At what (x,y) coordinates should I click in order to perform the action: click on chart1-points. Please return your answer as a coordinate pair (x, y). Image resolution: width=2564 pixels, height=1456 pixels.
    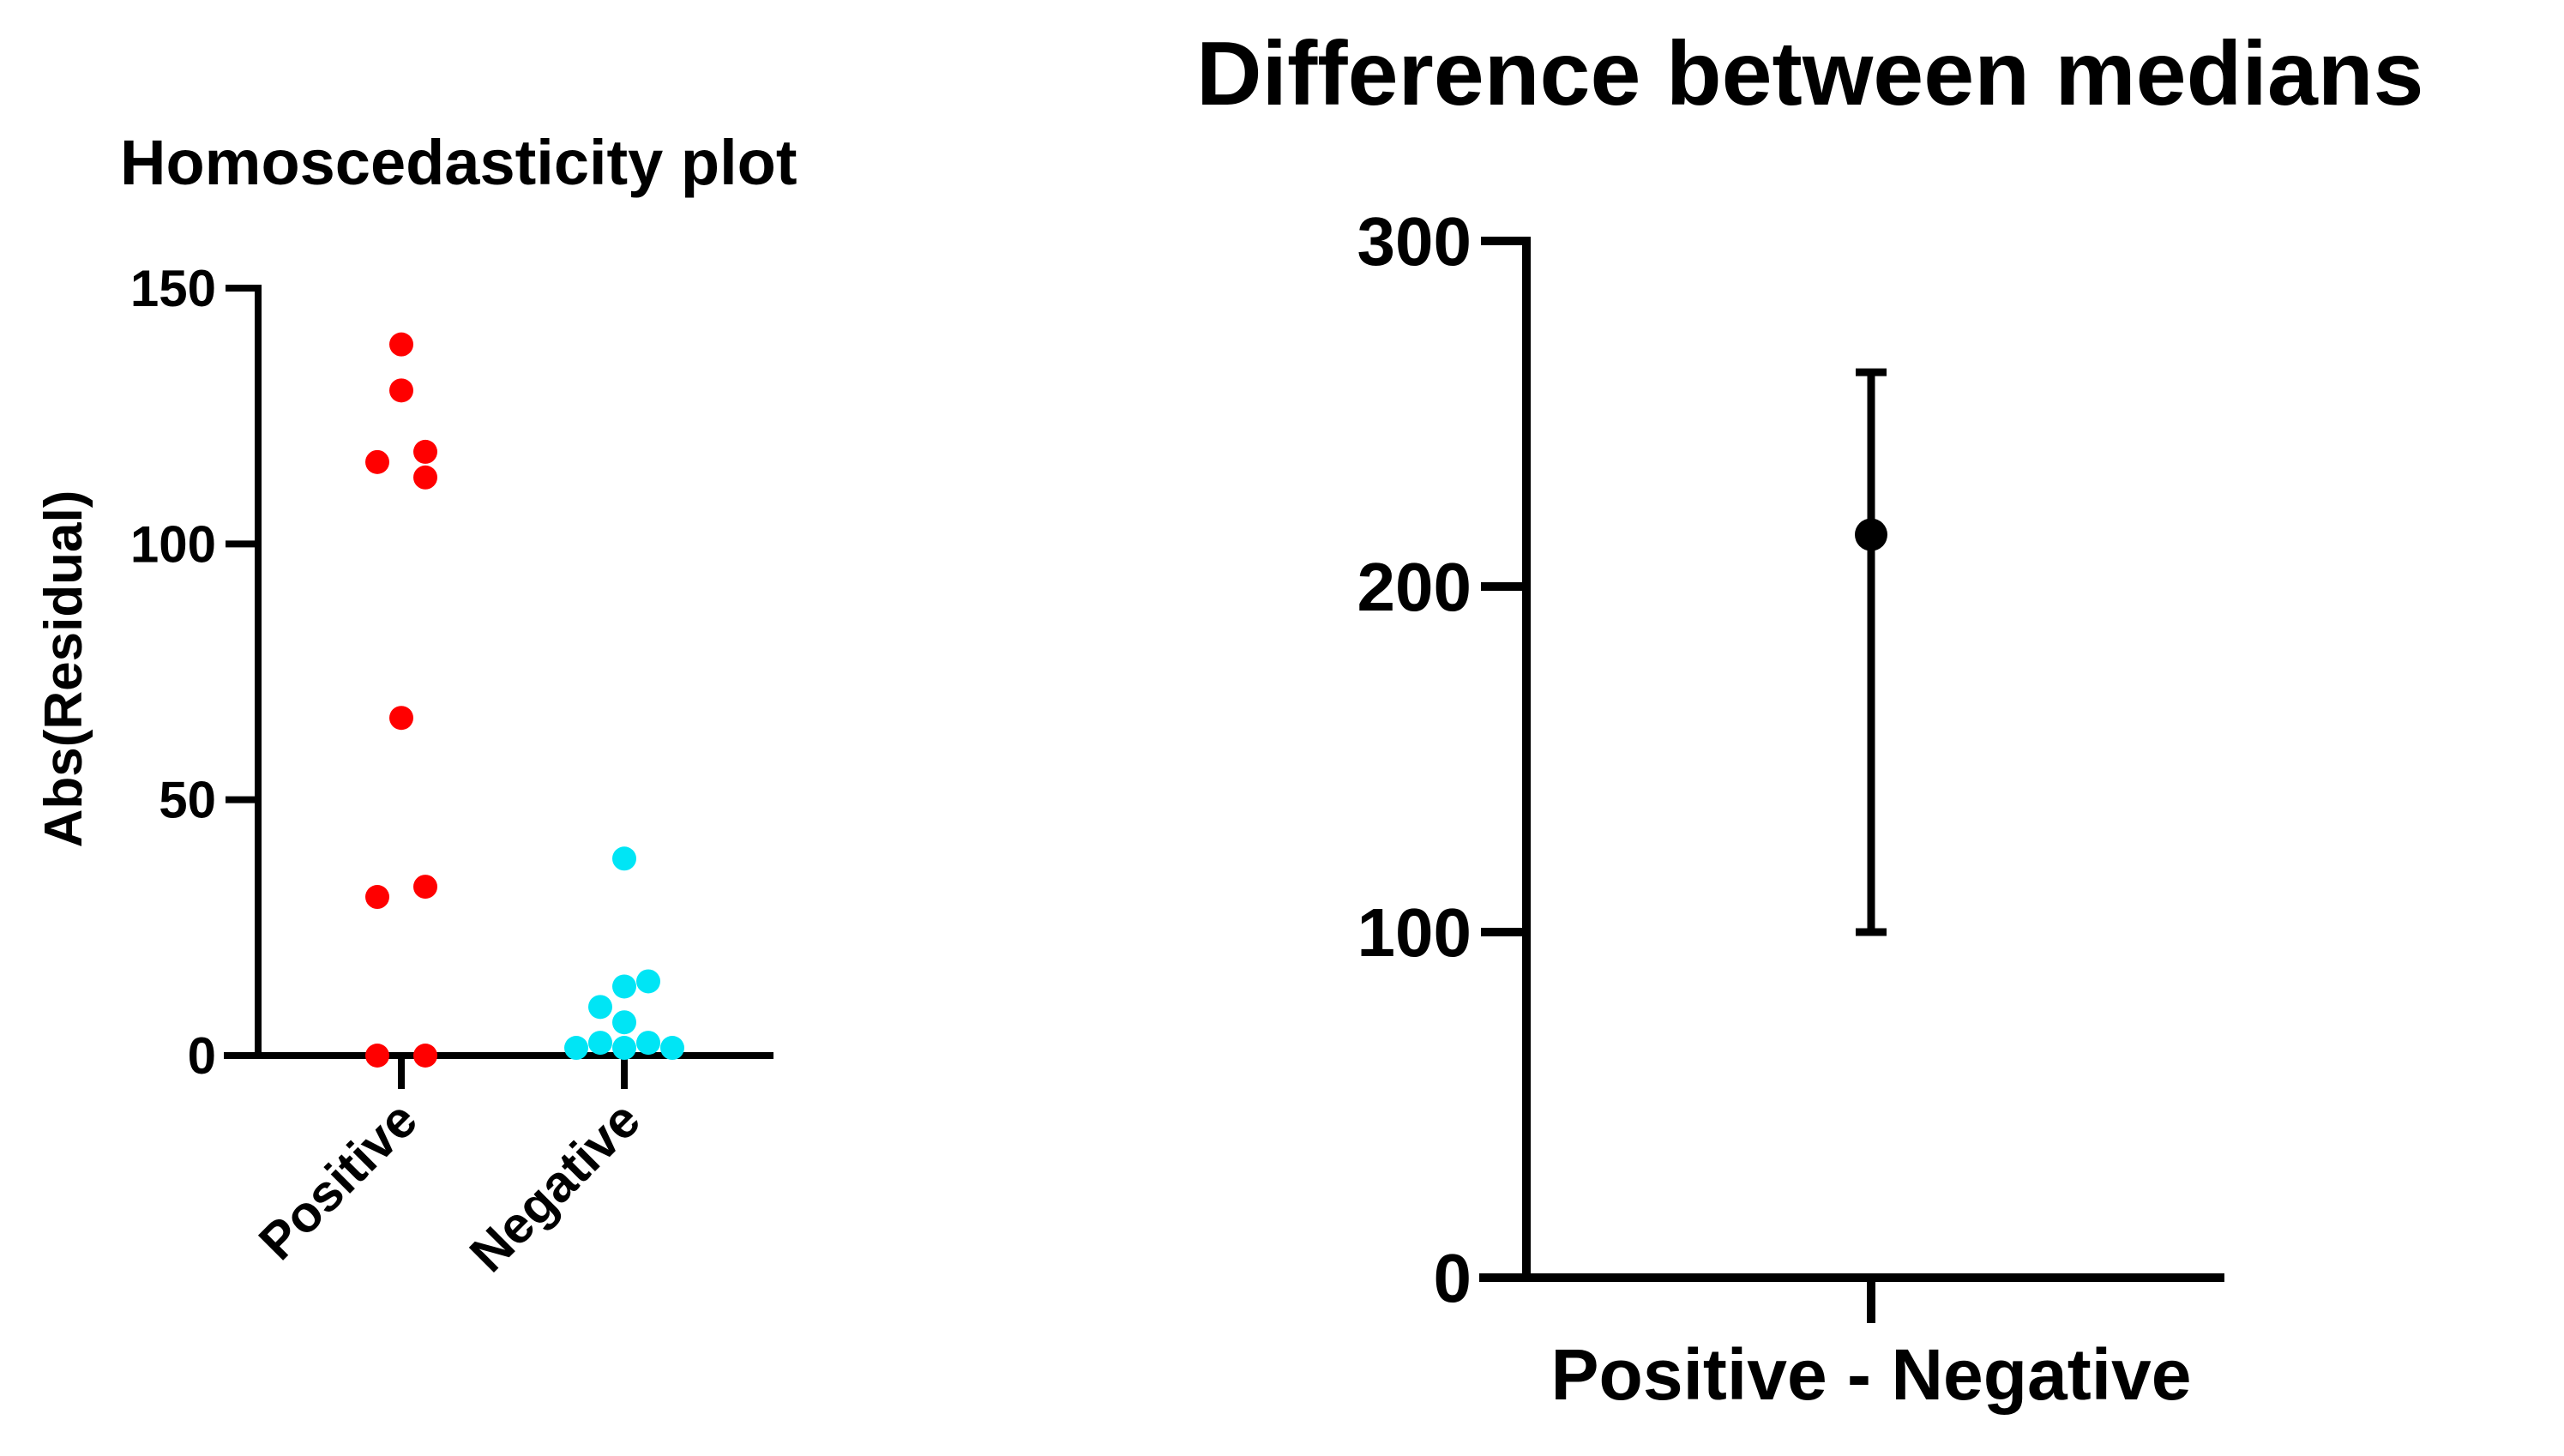
    Looking at the image, I should click on (525, 700).